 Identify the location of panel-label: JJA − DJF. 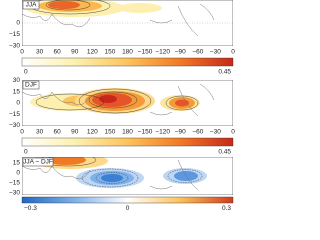
(38, 162).